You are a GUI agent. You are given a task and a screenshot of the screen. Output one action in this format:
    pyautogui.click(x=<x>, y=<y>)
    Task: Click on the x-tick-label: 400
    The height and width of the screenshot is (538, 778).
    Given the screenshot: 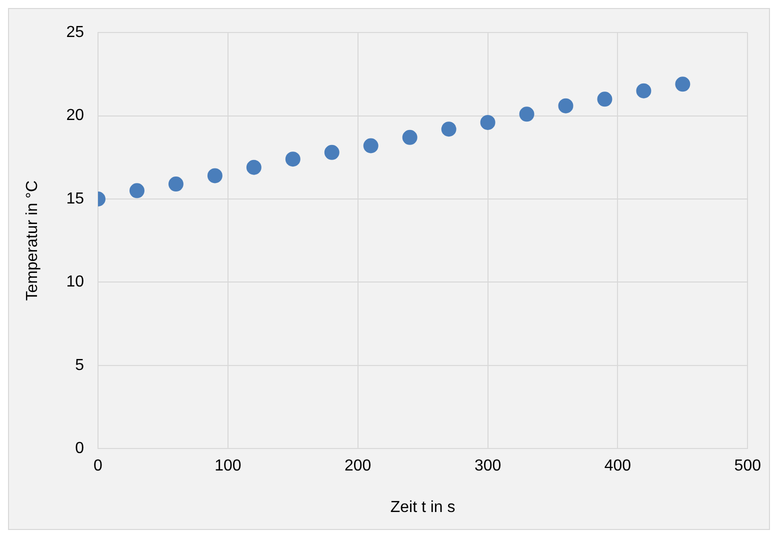 What is the action you would take?
    pyautogui.click(x=618, y=466)
    